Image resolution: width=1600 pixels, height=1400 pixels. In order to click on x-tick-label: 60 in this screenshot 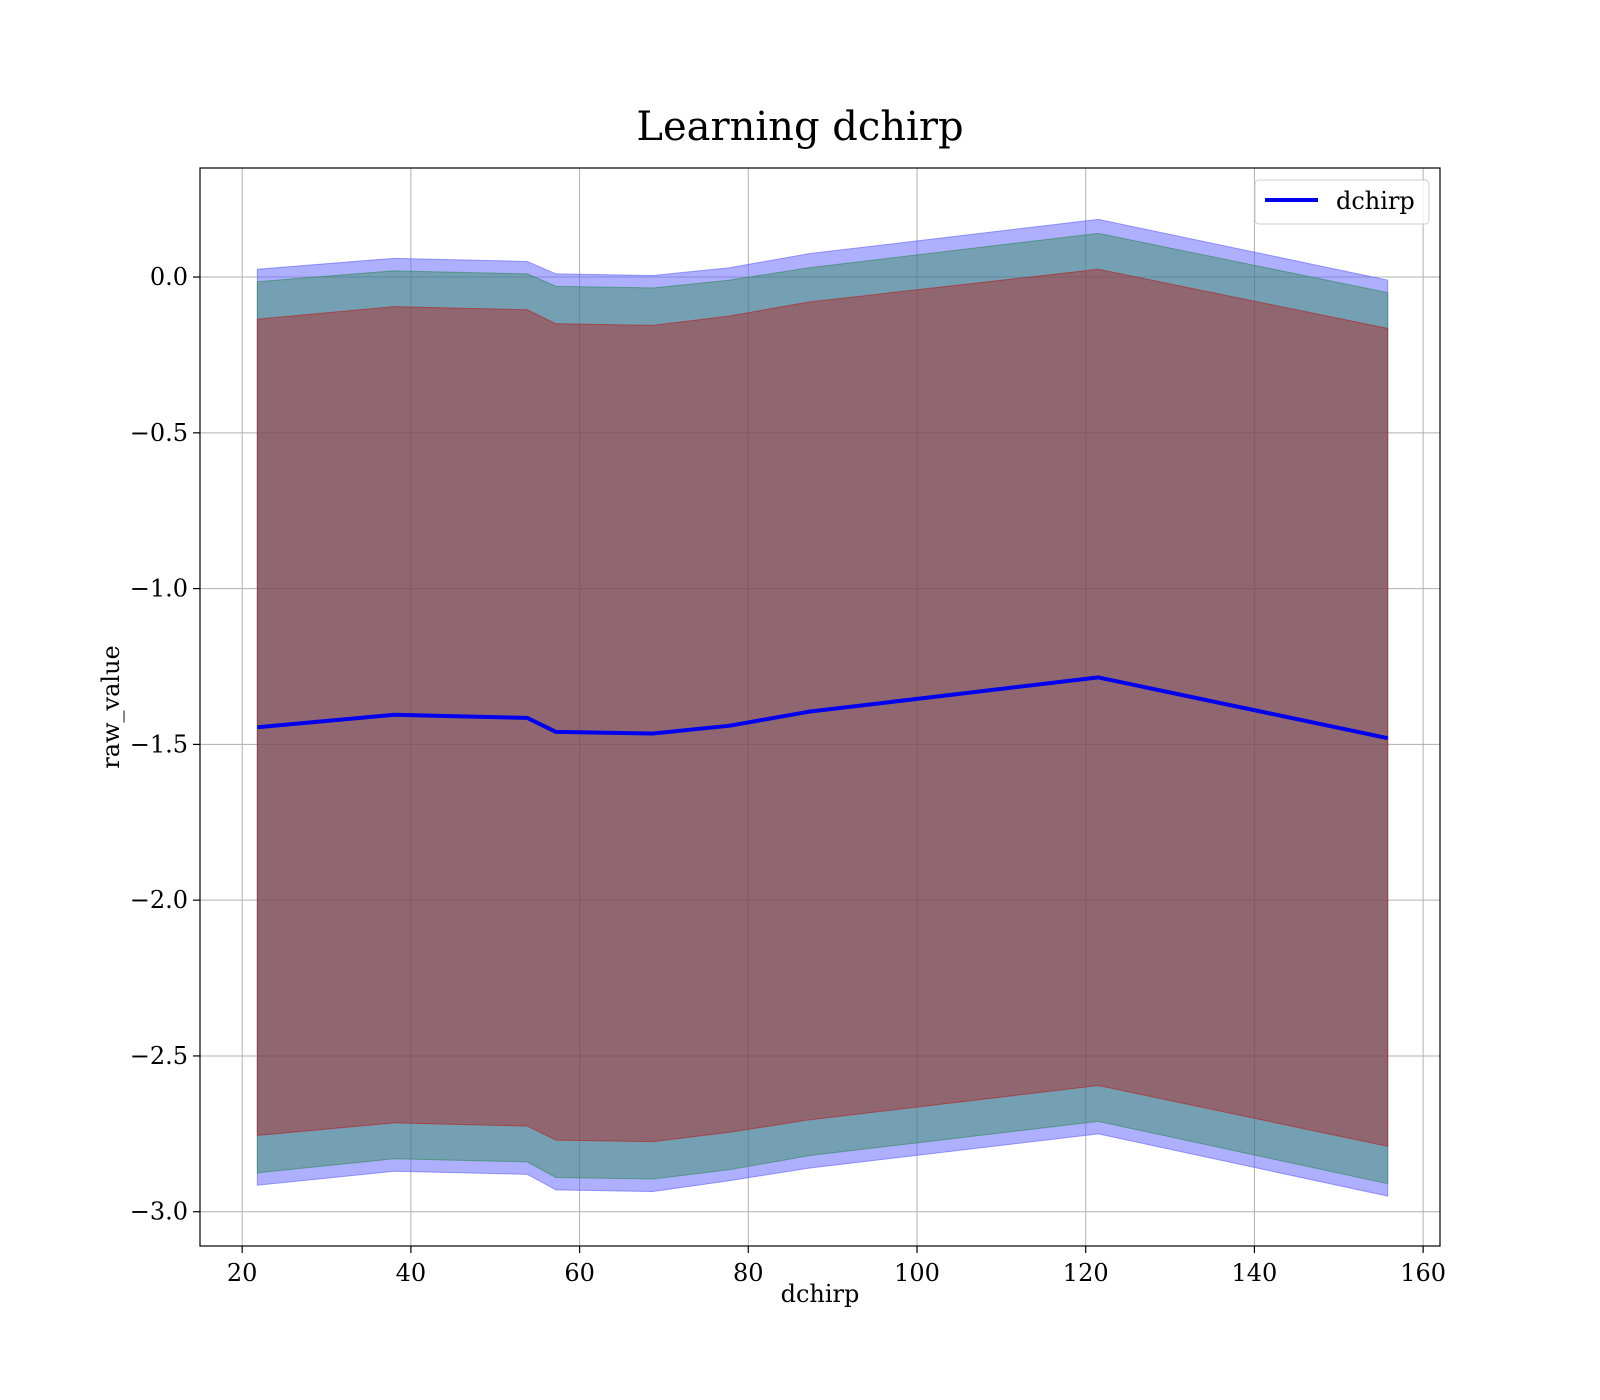, I will do `click(579, 1273)`.